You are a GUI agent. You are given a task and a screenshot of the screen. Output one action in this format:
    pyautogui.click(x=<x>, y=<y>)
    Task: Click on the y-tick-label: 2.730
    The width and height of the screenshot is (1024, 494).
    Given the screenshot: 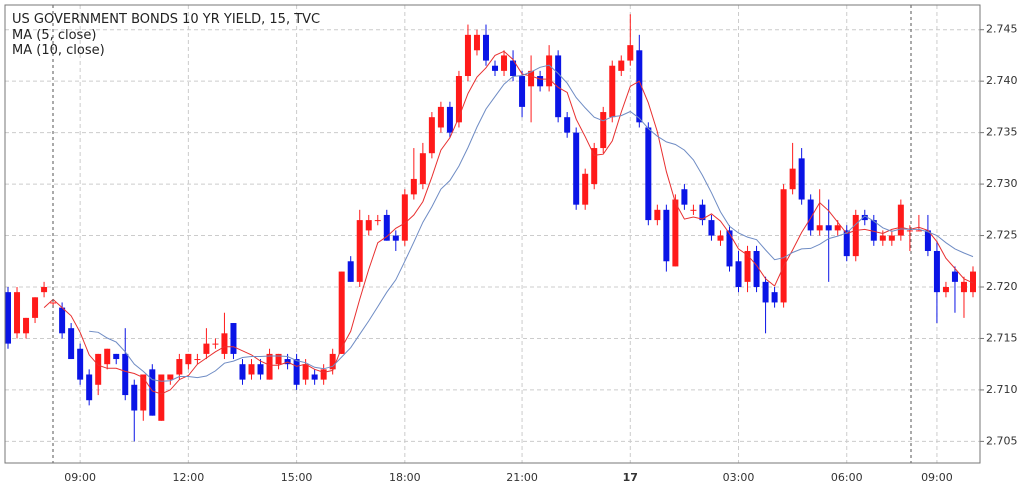 What is the action you would take?
    pyautogui.click(x=1002, y=183)
    